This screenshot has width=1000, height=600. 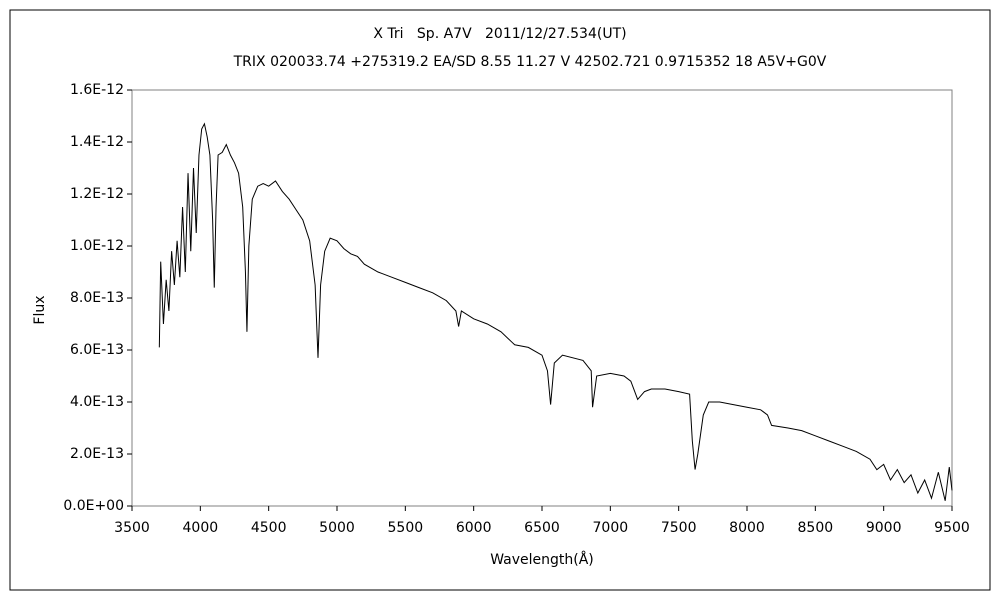 What do you see at coordinates (132, 528) in the screenshot?
I see `x-tick-label: 3500` at bounding box center [132, 528].